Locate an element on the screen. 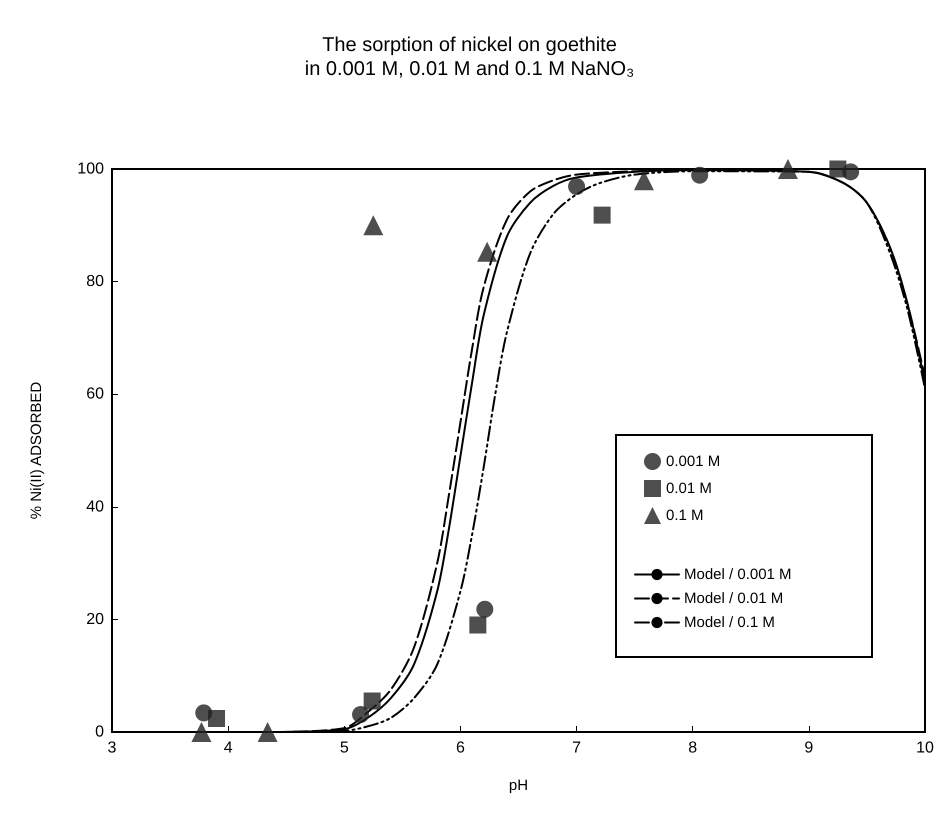  y-tick-label: 100 is located at coordinates (90, 169).